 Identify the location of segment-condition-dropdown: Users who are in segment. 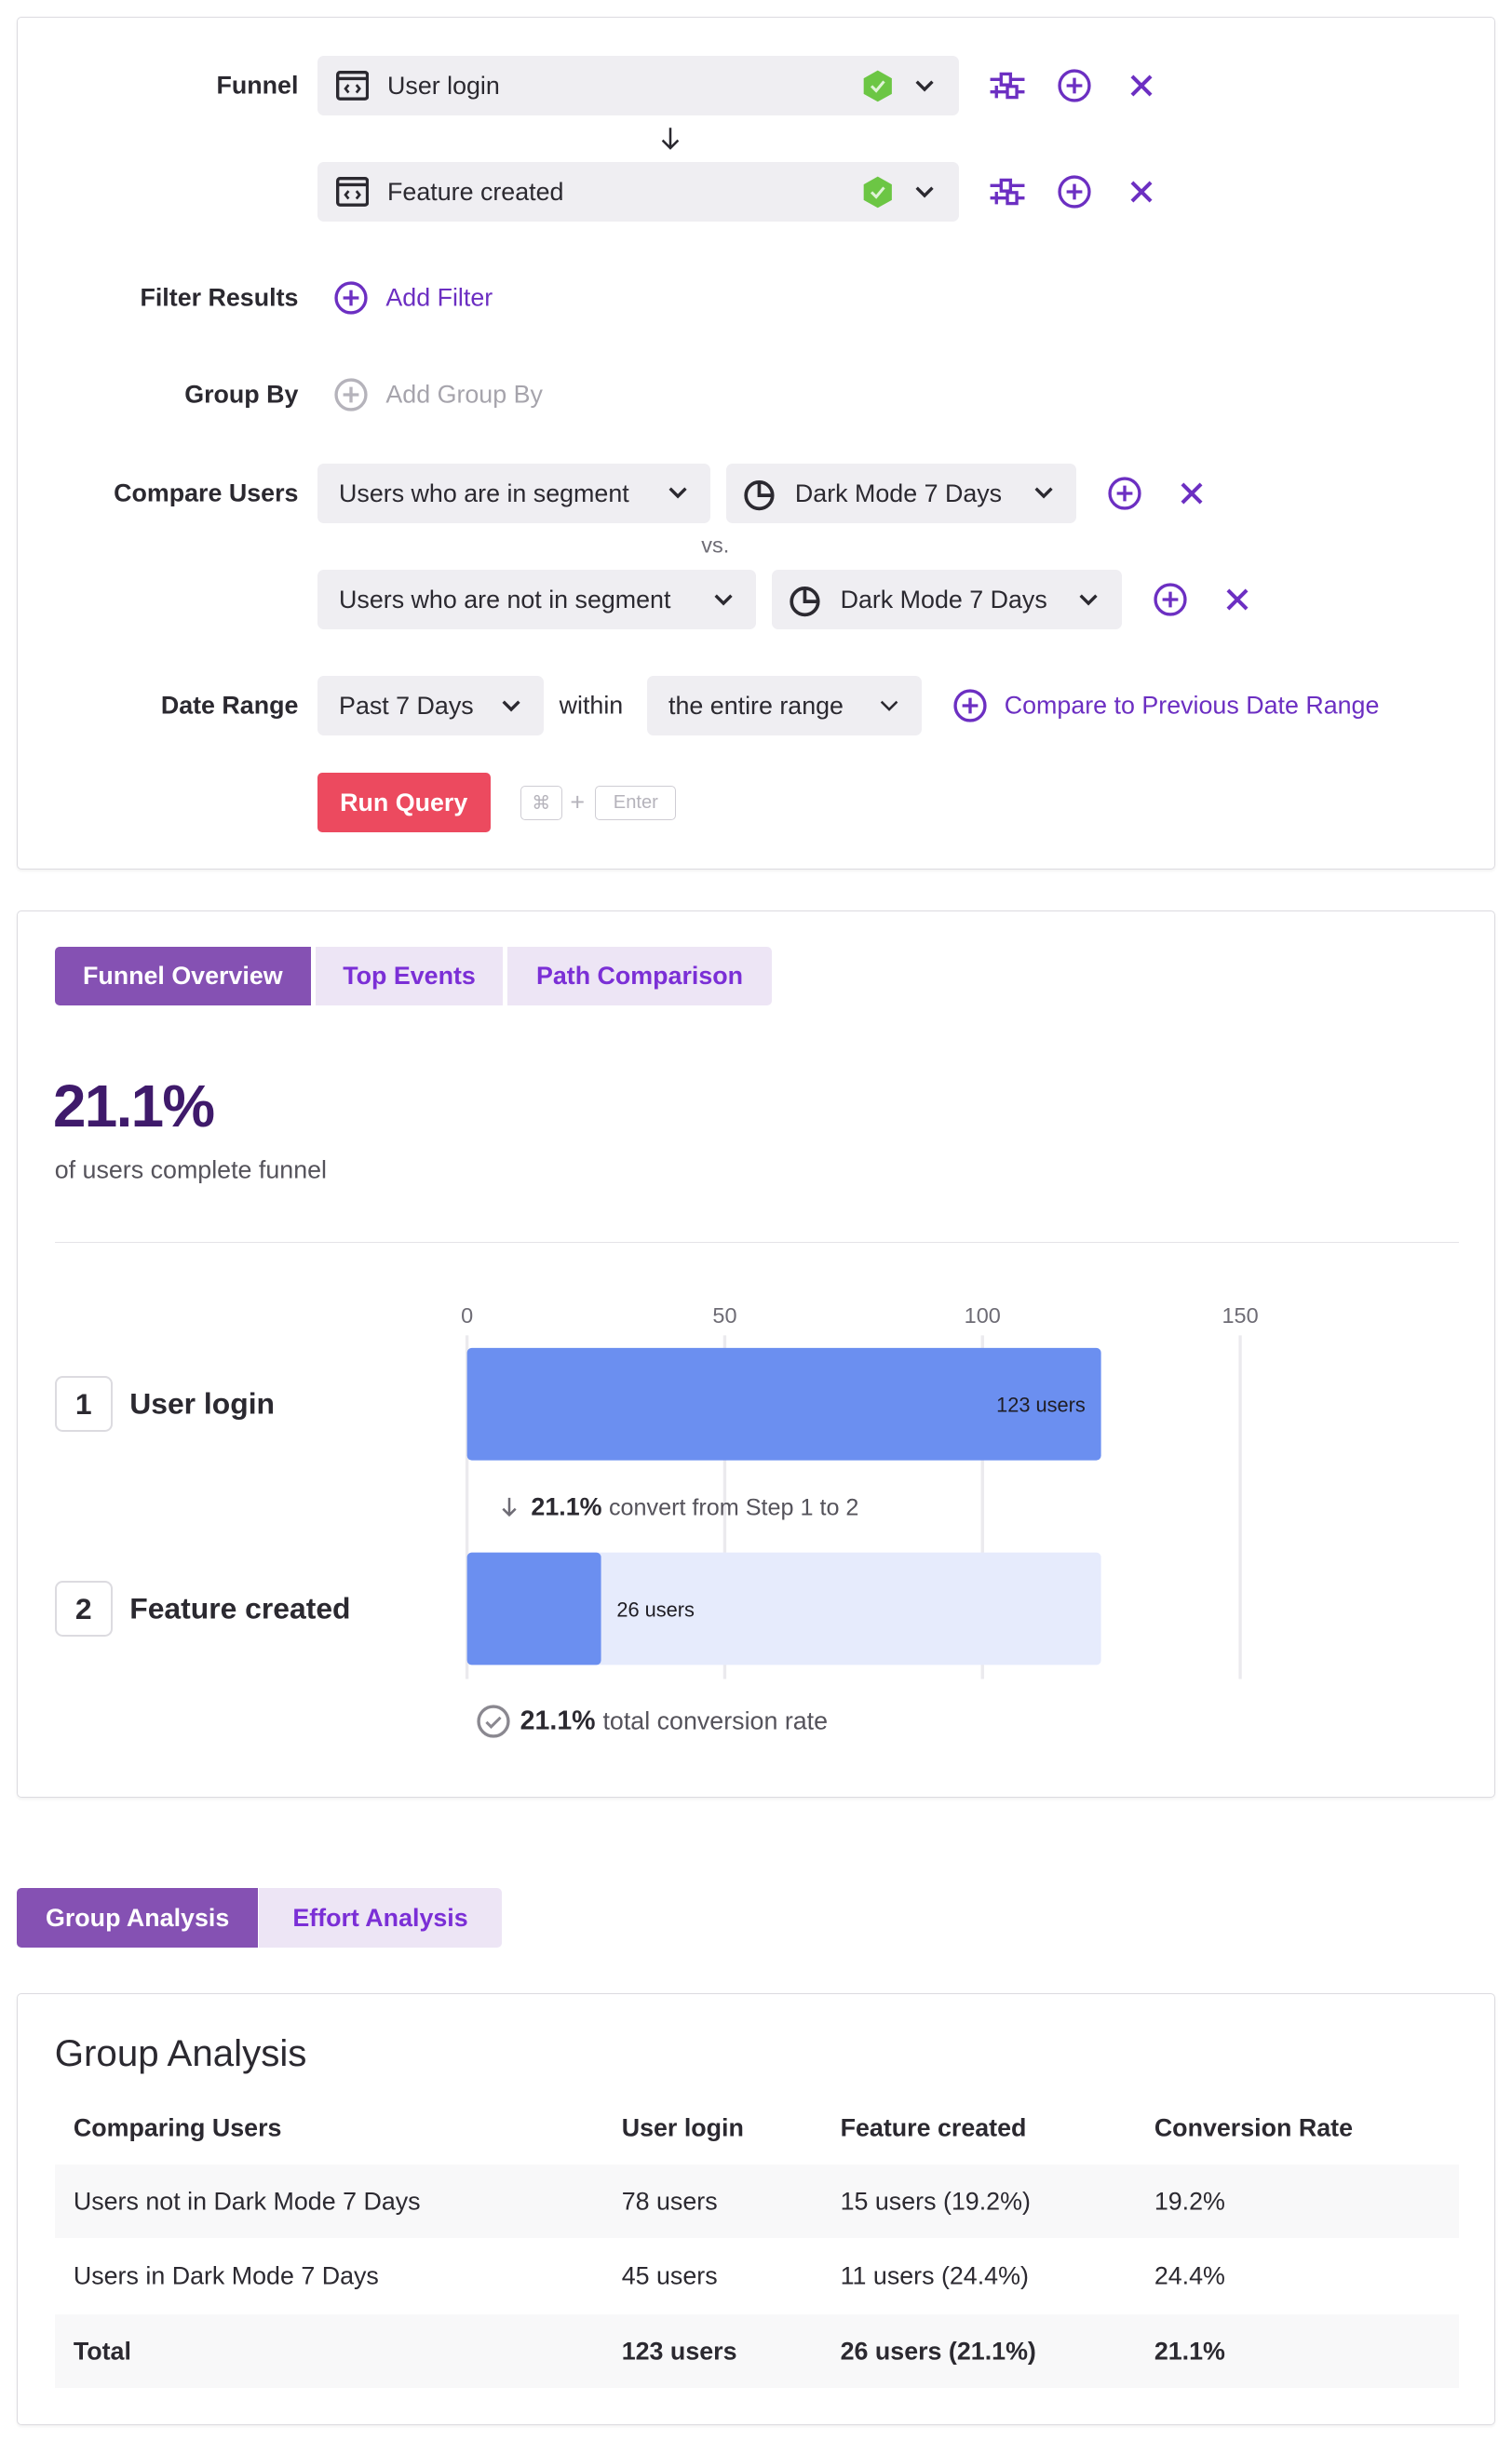
(514, 494).